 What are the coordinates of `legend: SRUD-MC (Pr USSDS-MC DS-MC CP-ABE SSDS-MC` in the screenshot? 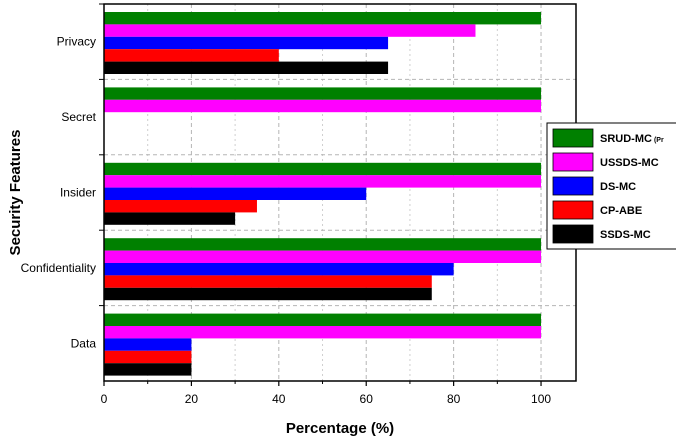 It's located at (611, 186).